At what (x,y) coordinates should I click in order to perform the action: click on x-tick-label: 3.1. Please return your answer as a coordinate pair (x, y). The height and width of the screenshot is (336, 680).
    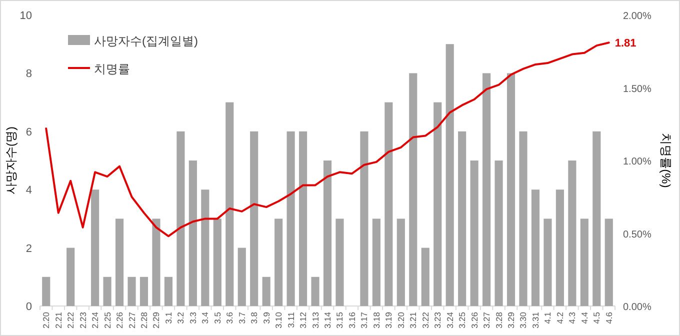
    Looking at the image, I should click on (168, 318).